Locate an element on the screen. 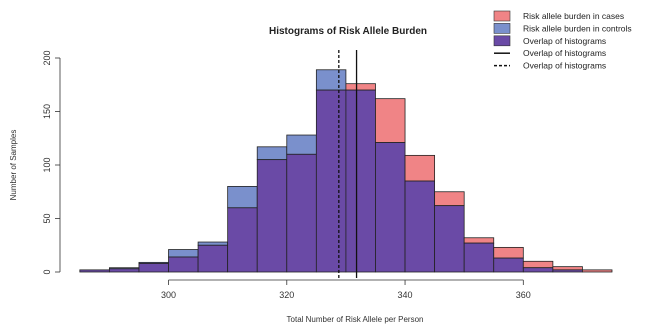 The width and height of the screenshot is (649, 325). legend-label-2: Overlap of histograms is located at coordinates (564, 41).